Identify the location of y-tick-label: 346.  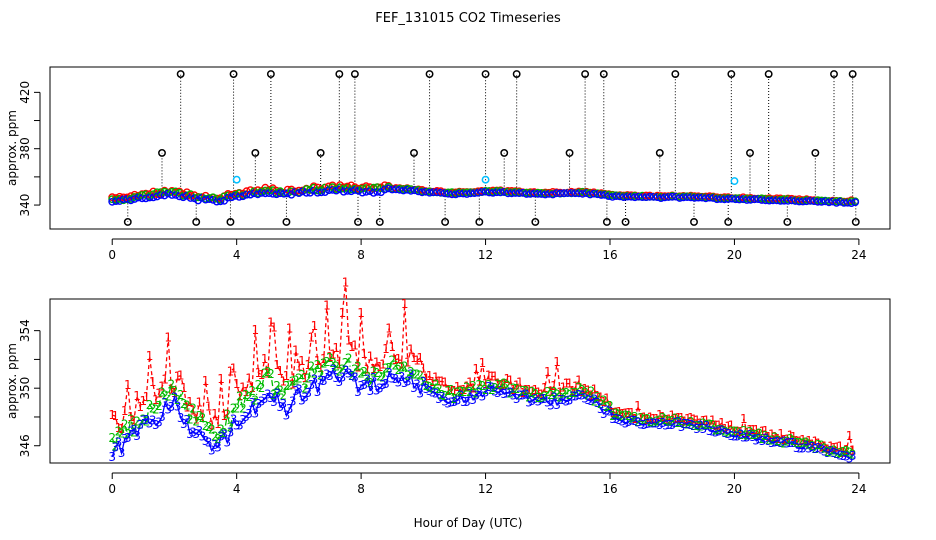
(25, 445).